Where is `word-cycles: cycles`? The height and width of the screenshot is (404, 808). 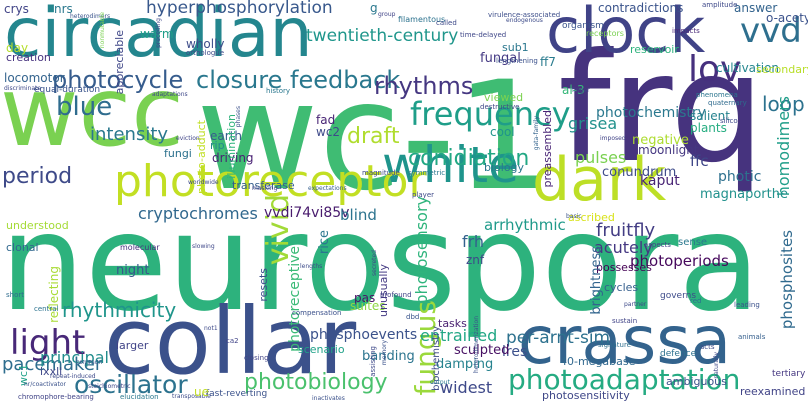 word-cycles: cycles is located at coordinates (621, 287).